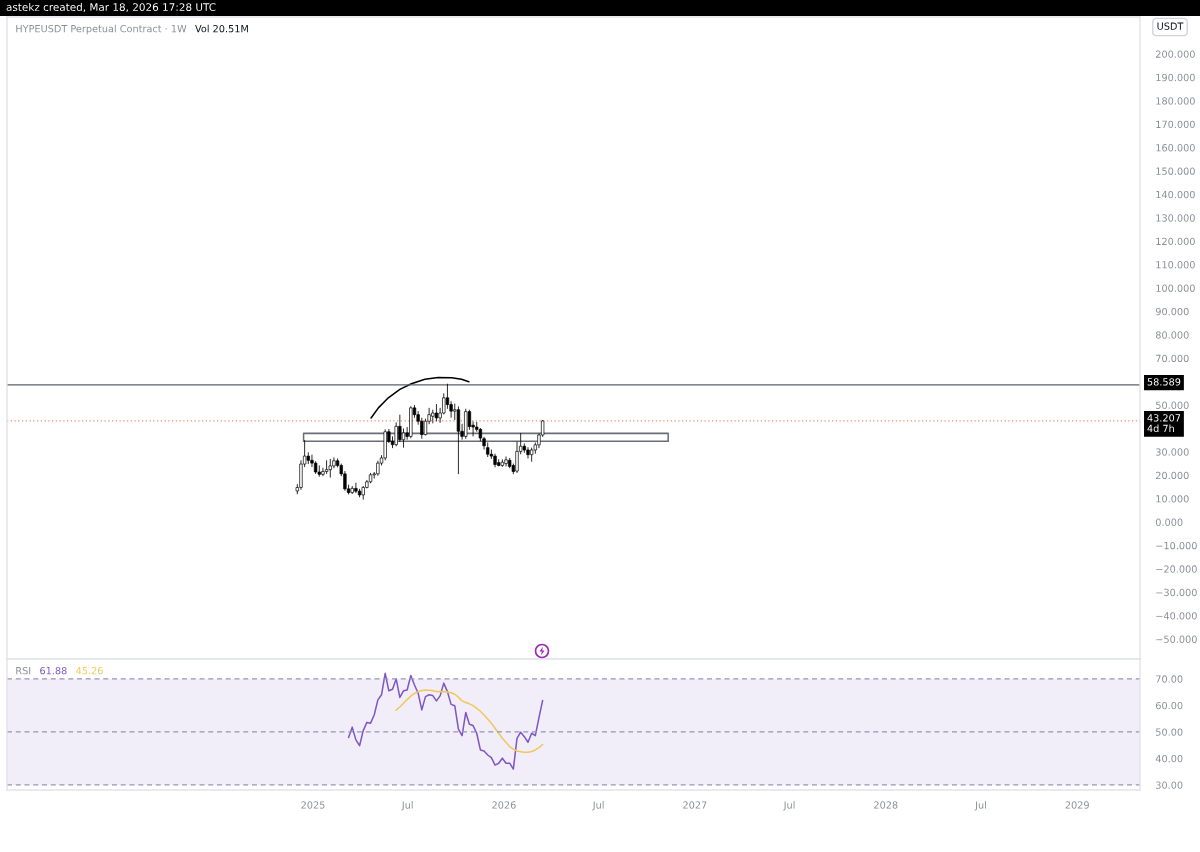 This screenshot has height=852, width=1200. Describe the element at coordinates (89, 670) in the screenshot. I see `annotation: 45.26` at that location.